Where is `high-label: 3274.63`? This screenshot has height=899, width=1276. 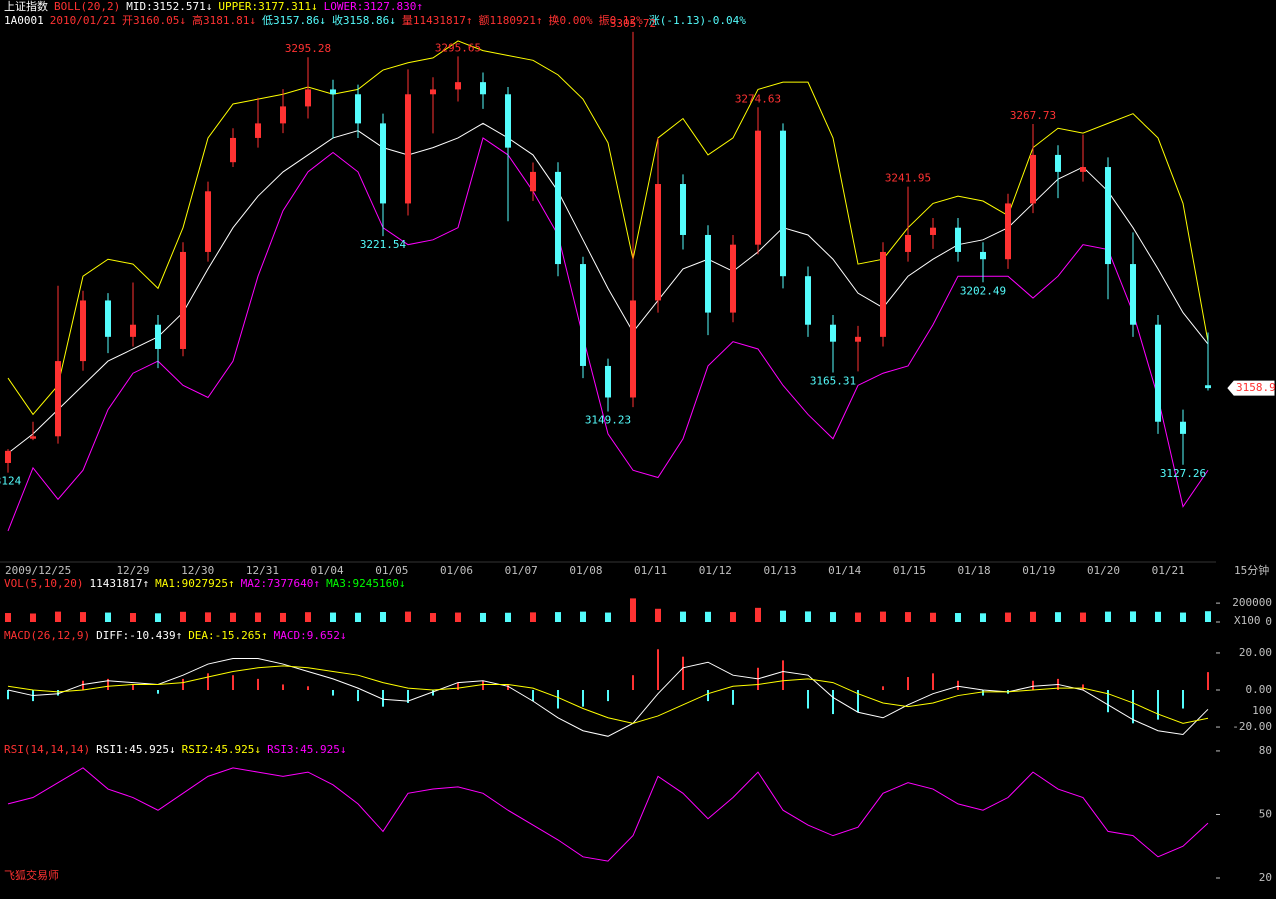 high-label: 3274.63 is located at coordinates (758, 98).